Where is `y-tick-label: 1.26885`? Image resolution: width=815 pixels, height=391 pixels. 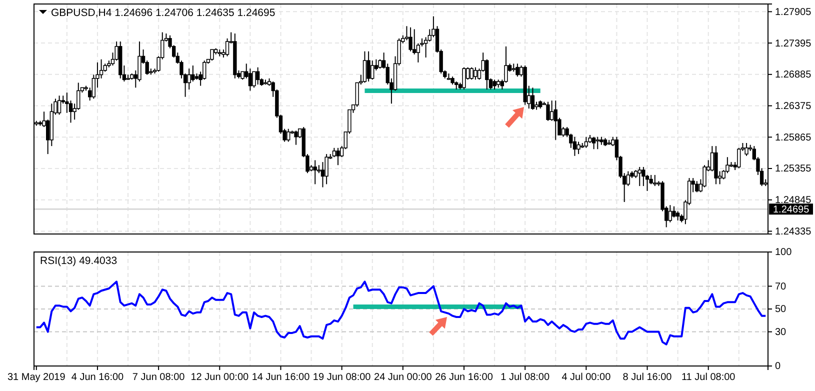
y-tick-label: 1.26885 is located at coordinates (793, 75).